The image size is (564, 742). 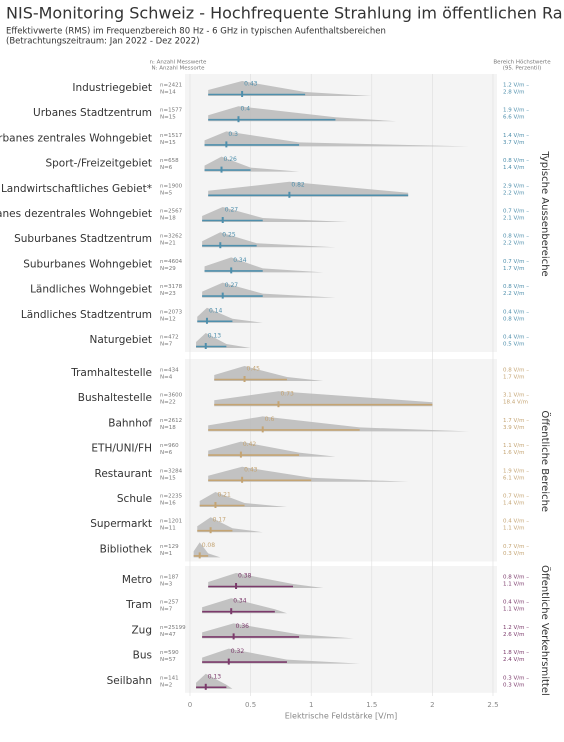 I want to click on N-label: N=4, so click(x=166, y=378).